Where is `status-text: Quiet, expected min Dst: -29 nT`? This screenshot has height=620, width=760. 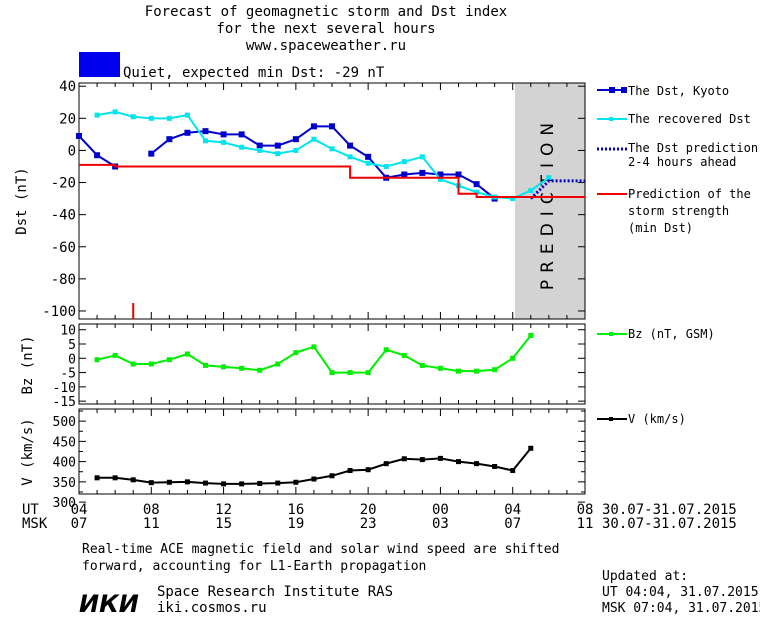
status-text: Quiet, expected min Dst: -29 nT is located at coordinates (254, 73).